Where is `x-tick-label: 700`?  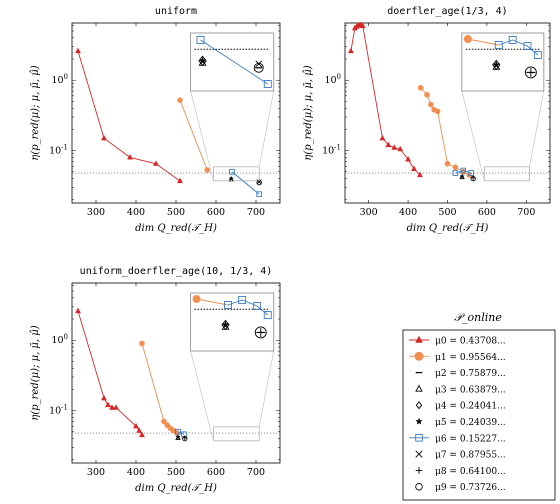 x-tick-label: 700 is located at coordinates (256, 212).